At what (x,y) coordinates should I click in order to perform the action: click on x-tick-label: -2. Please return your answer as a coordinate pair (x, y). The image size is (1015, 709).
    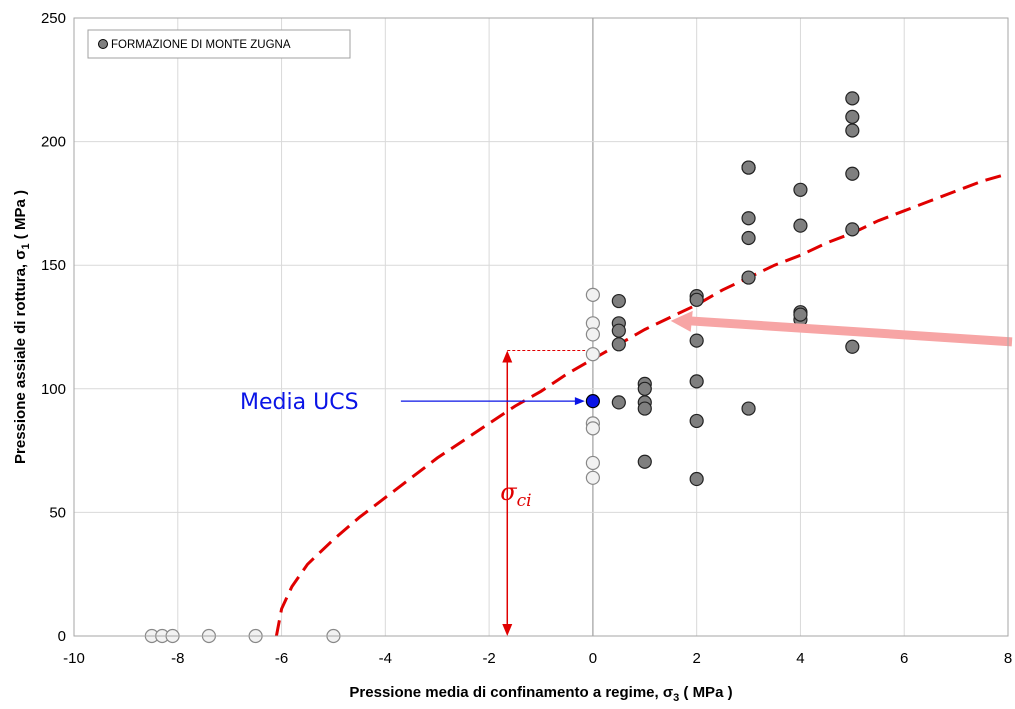
    Looking at the image, I should click on (488, 658).